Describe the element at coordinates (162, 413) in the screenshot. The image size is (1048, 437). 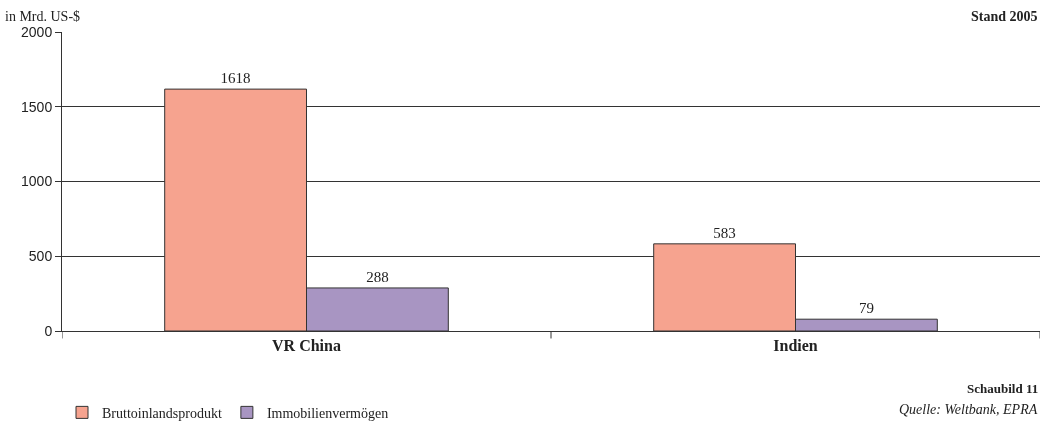
I see `legend-label: Bruttoinlandsprodukt` at that location.